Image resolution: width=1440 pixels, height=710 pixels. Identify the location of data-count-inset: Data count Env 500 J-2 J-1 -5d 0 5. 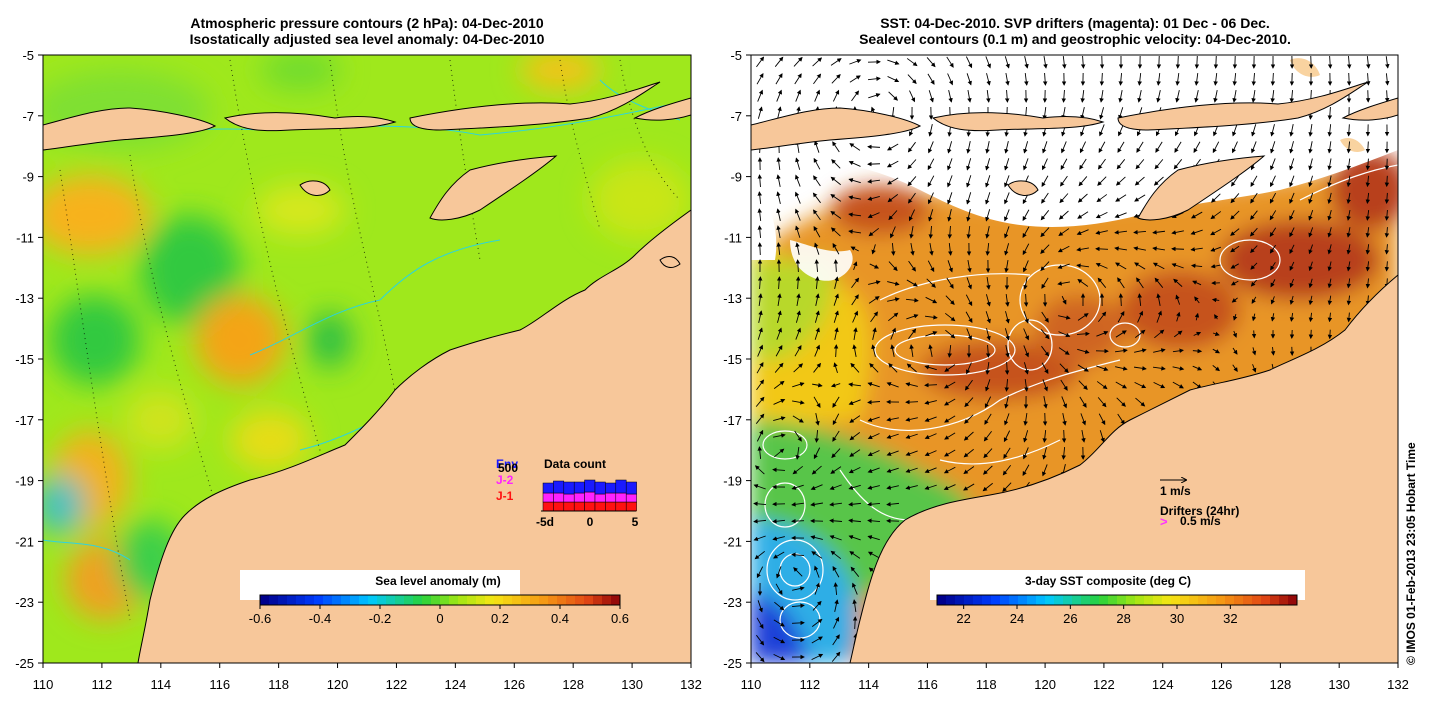
(567, 493).